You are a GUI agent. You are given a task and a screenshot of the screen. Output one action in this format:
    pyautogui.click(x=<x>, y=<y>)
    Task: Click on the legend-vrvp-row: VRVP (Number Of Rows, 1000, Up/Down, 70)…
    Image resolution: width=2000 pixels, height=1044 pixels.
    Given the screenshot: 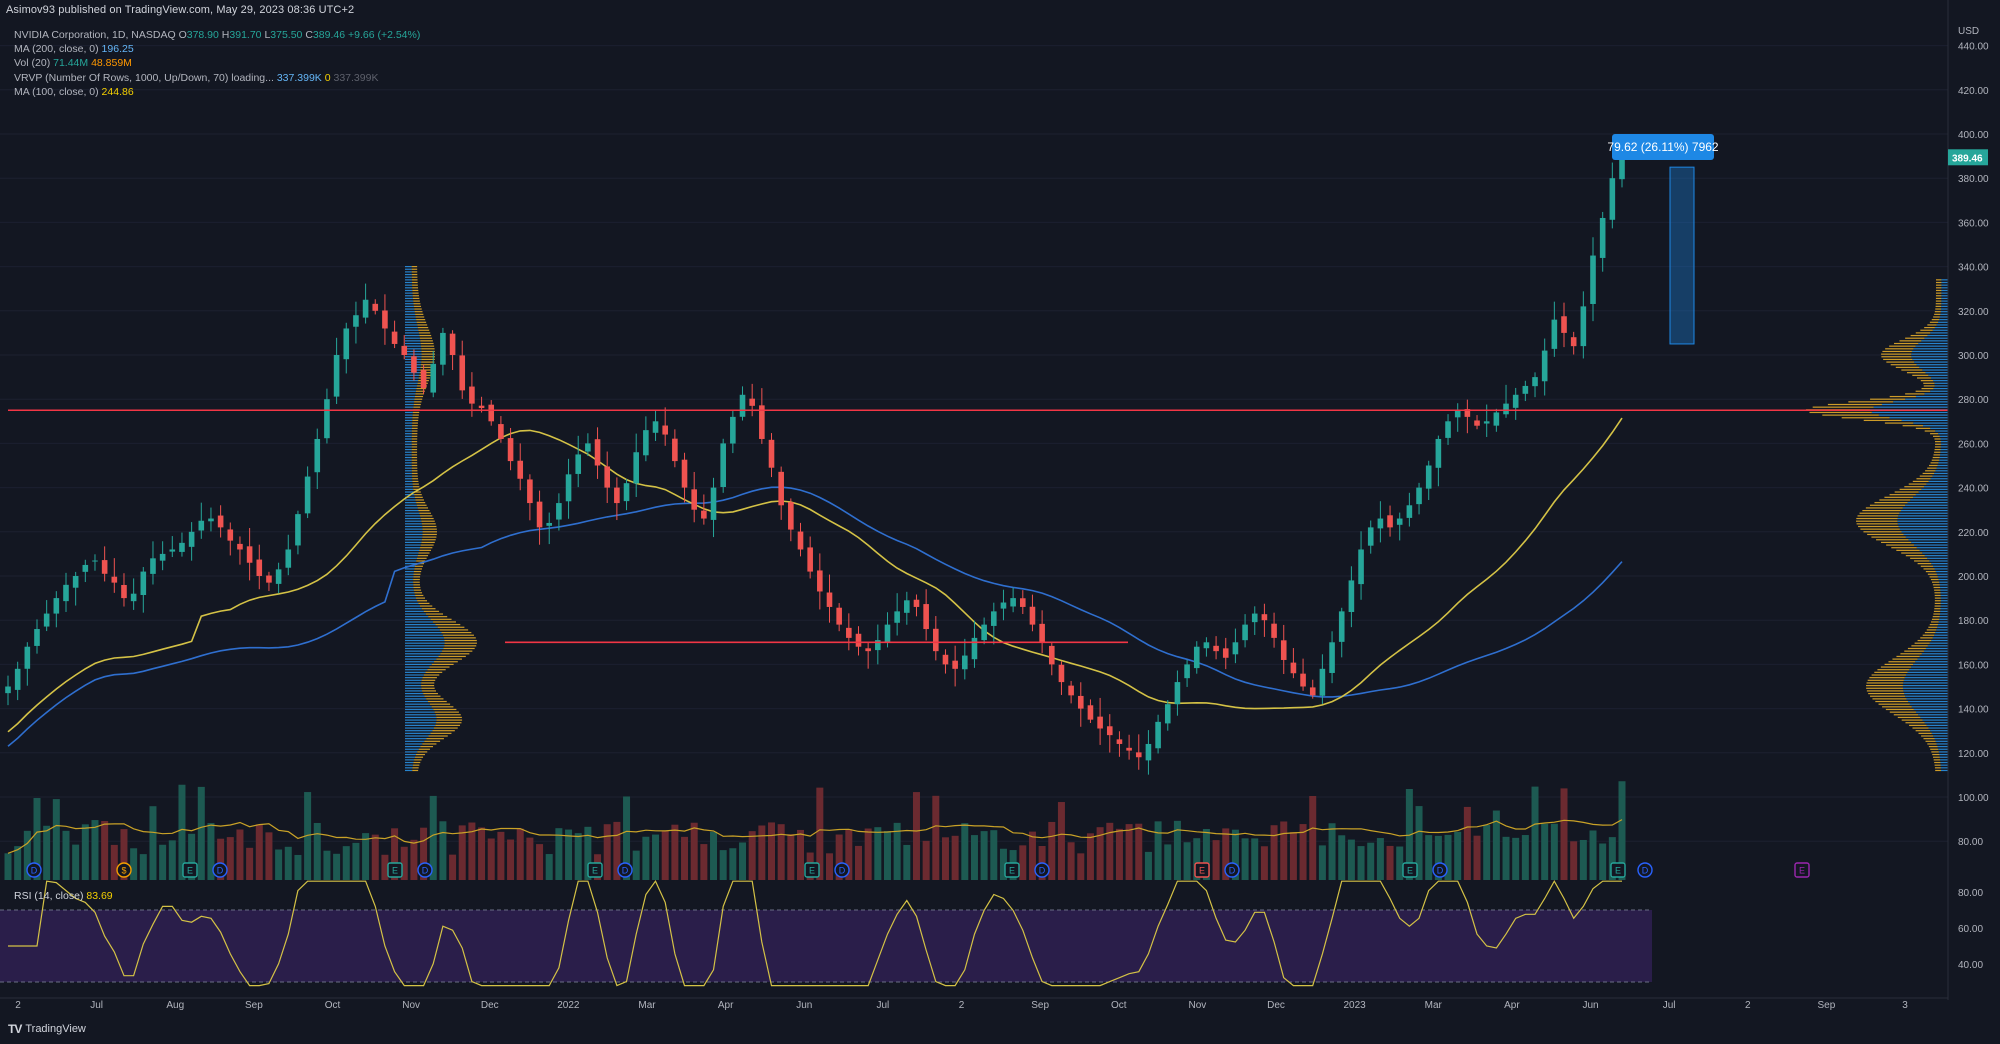 What is the action you would take?
    pyautogui.click(x=196, y=77)
    